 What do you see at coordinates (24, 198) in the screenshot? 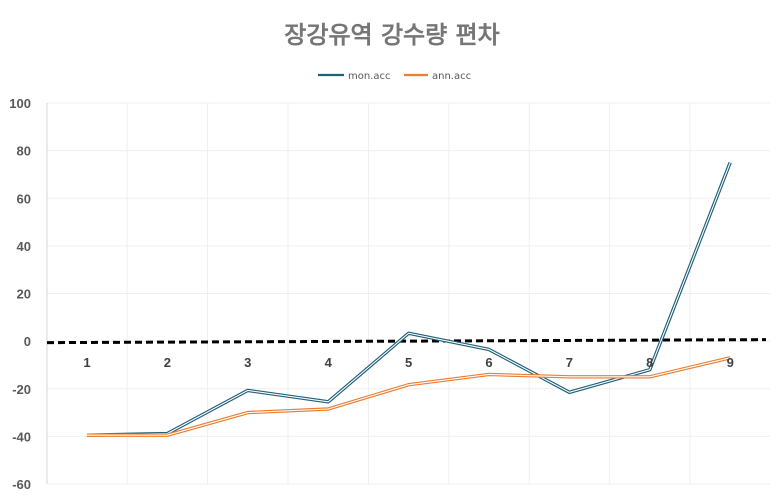
I see `y-tick-label: 60` at bounding box center [24, 198].